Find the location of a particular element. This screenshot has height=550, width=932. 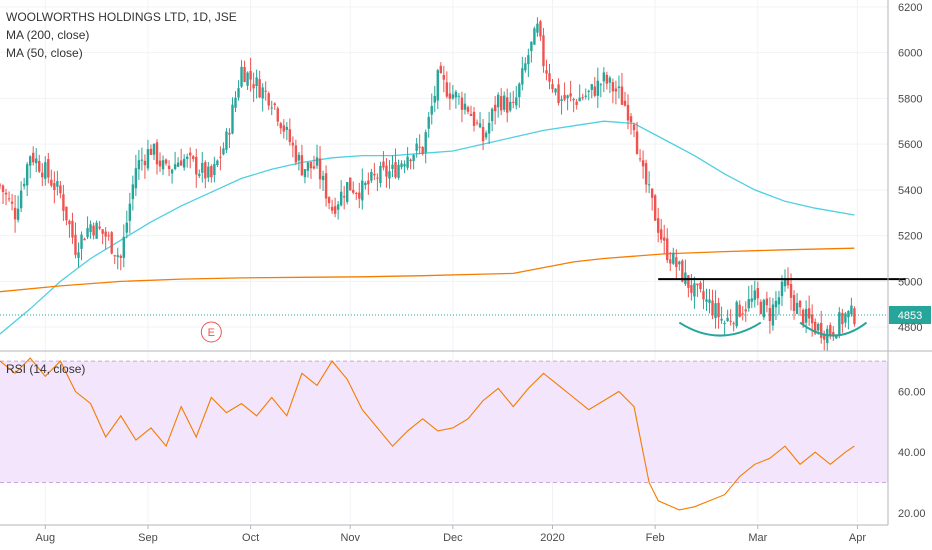

pattern-arc is located at coordinates (720, 329).